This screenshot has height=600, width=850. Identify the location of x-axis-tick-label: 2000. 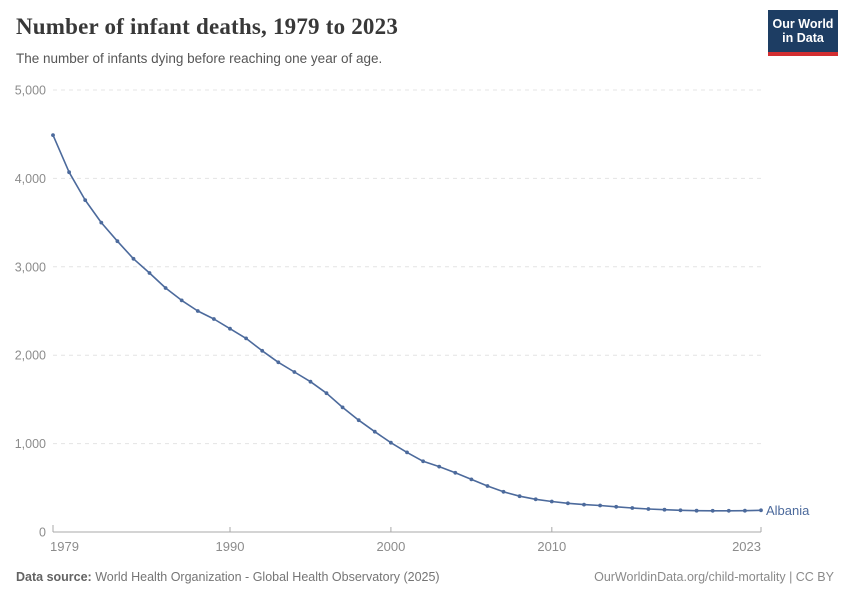
(390, 546).